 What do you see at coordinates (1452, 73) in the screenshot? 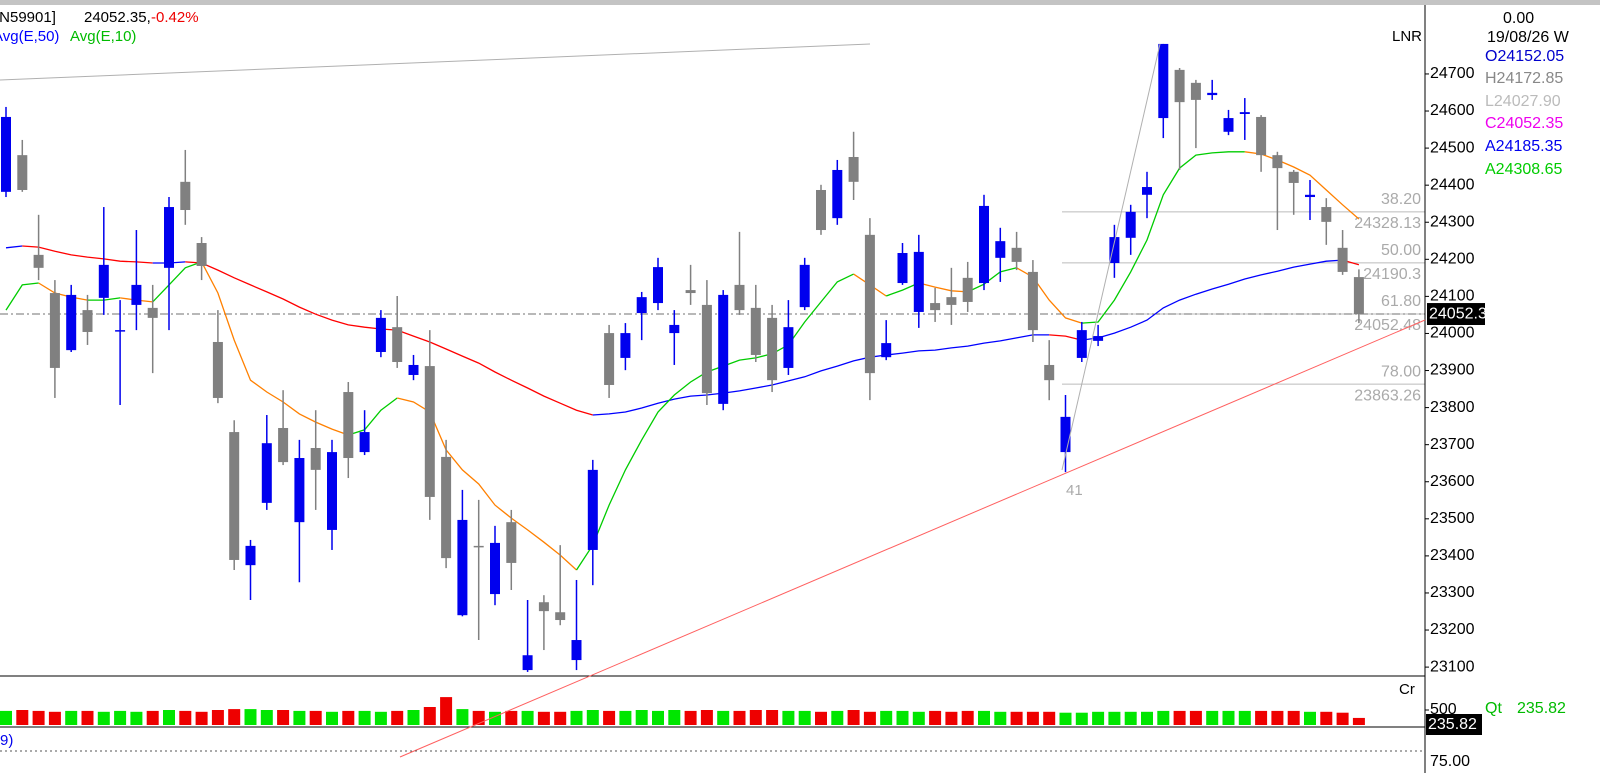
I see `y-tick-label: 24700` at bounding box center [1452, 73].